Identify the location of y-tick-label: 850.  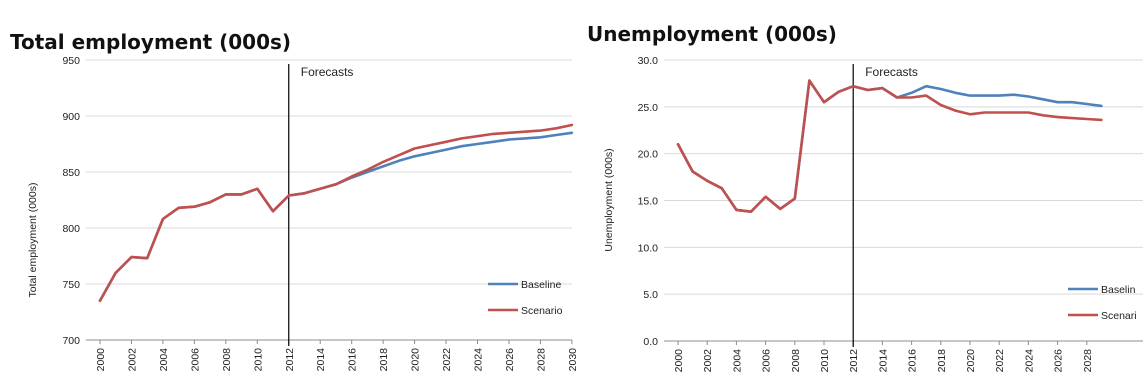
(71, 173).